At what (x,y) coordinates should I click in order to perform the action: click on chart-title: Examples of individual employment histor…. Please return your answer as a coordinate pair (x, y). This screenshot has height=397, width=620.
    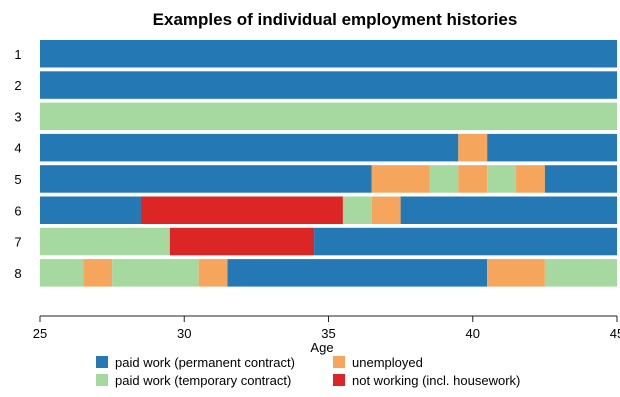
    Looking at the image, I should click on (335, 19).